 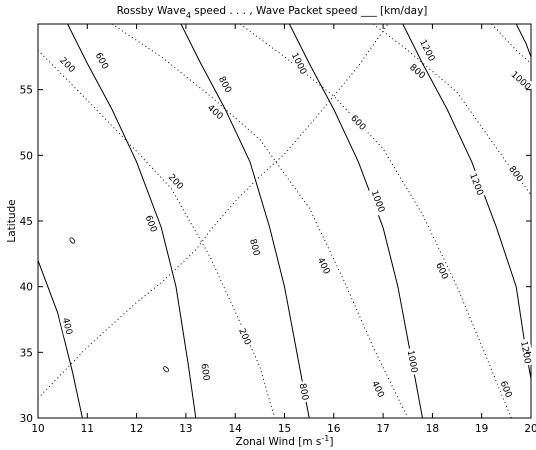 What do you see at coordinates (284, 429) in the screenshot?
I see `x-tick-label: 15` at bounding box center [284, 429].